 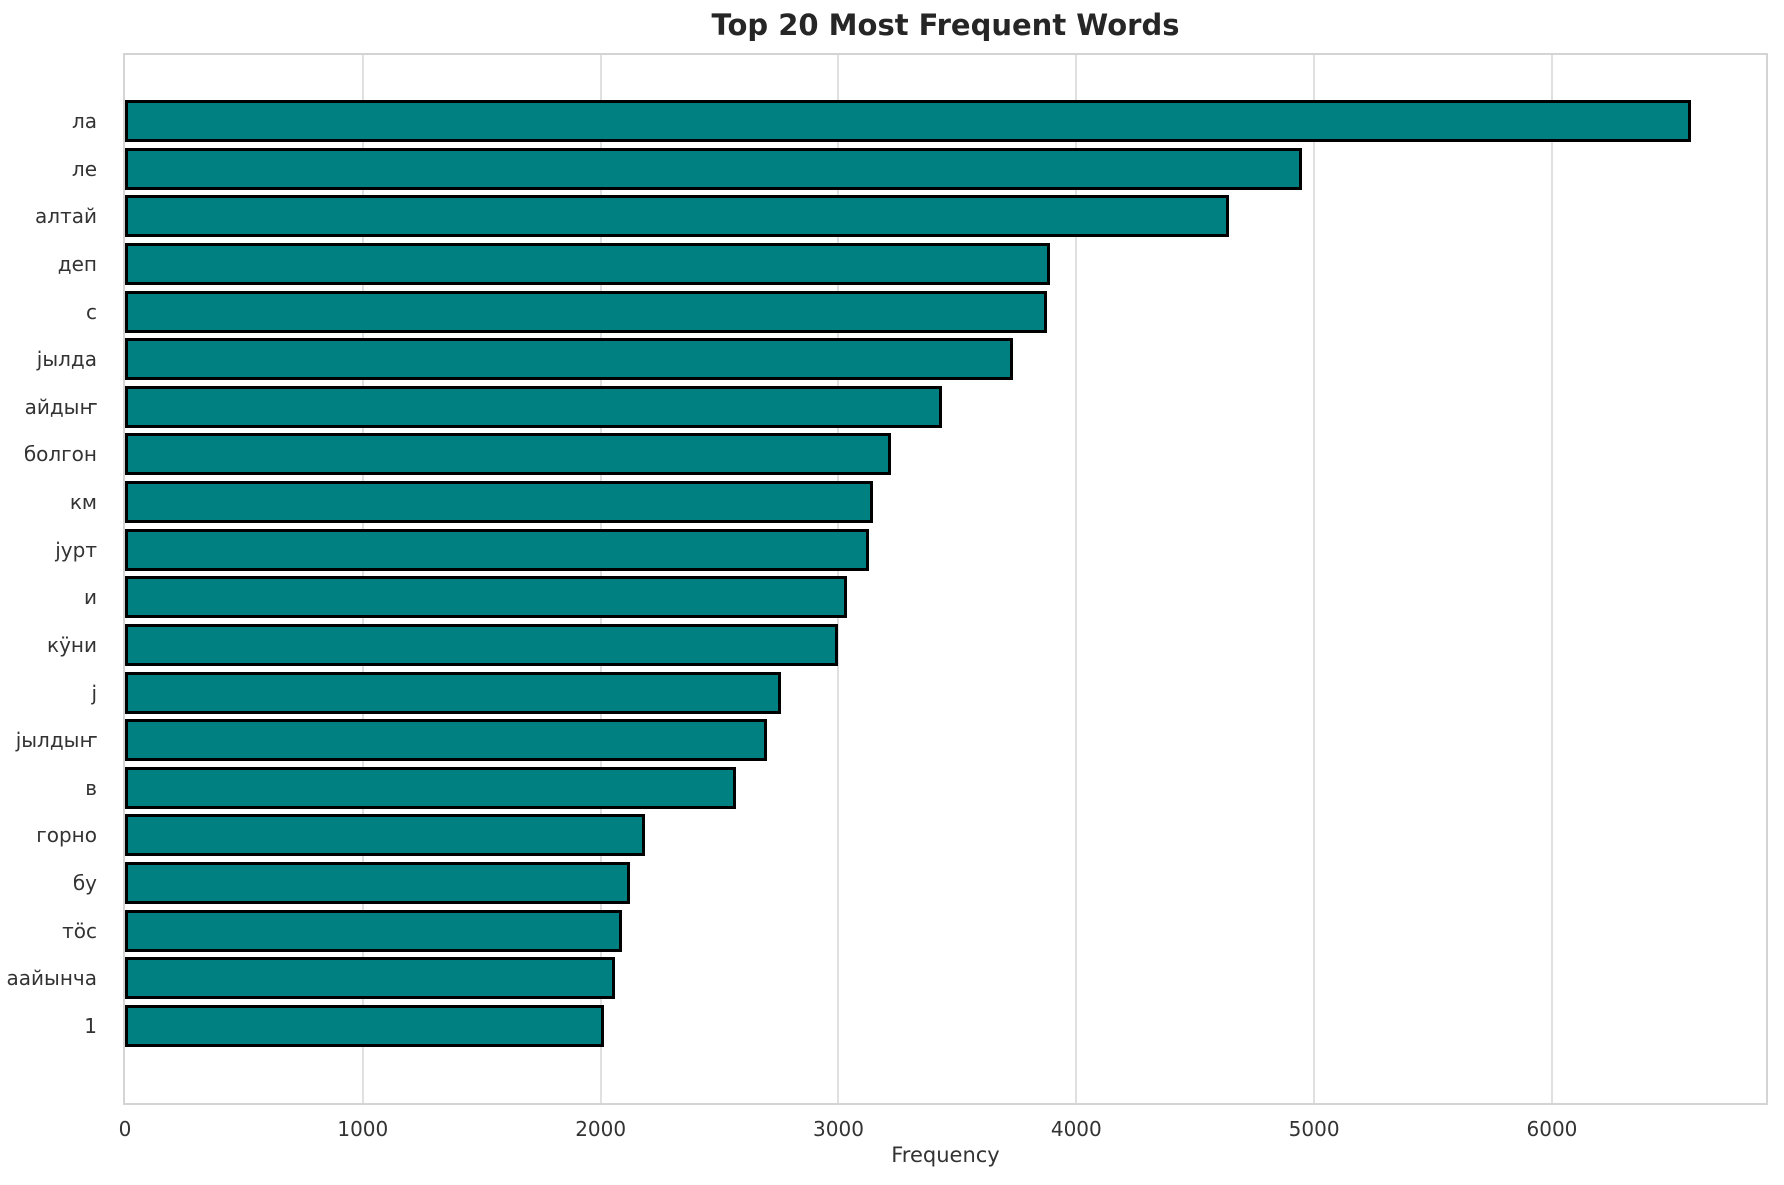 I want to click on bar-аайынча, so click(x=370, y=978).